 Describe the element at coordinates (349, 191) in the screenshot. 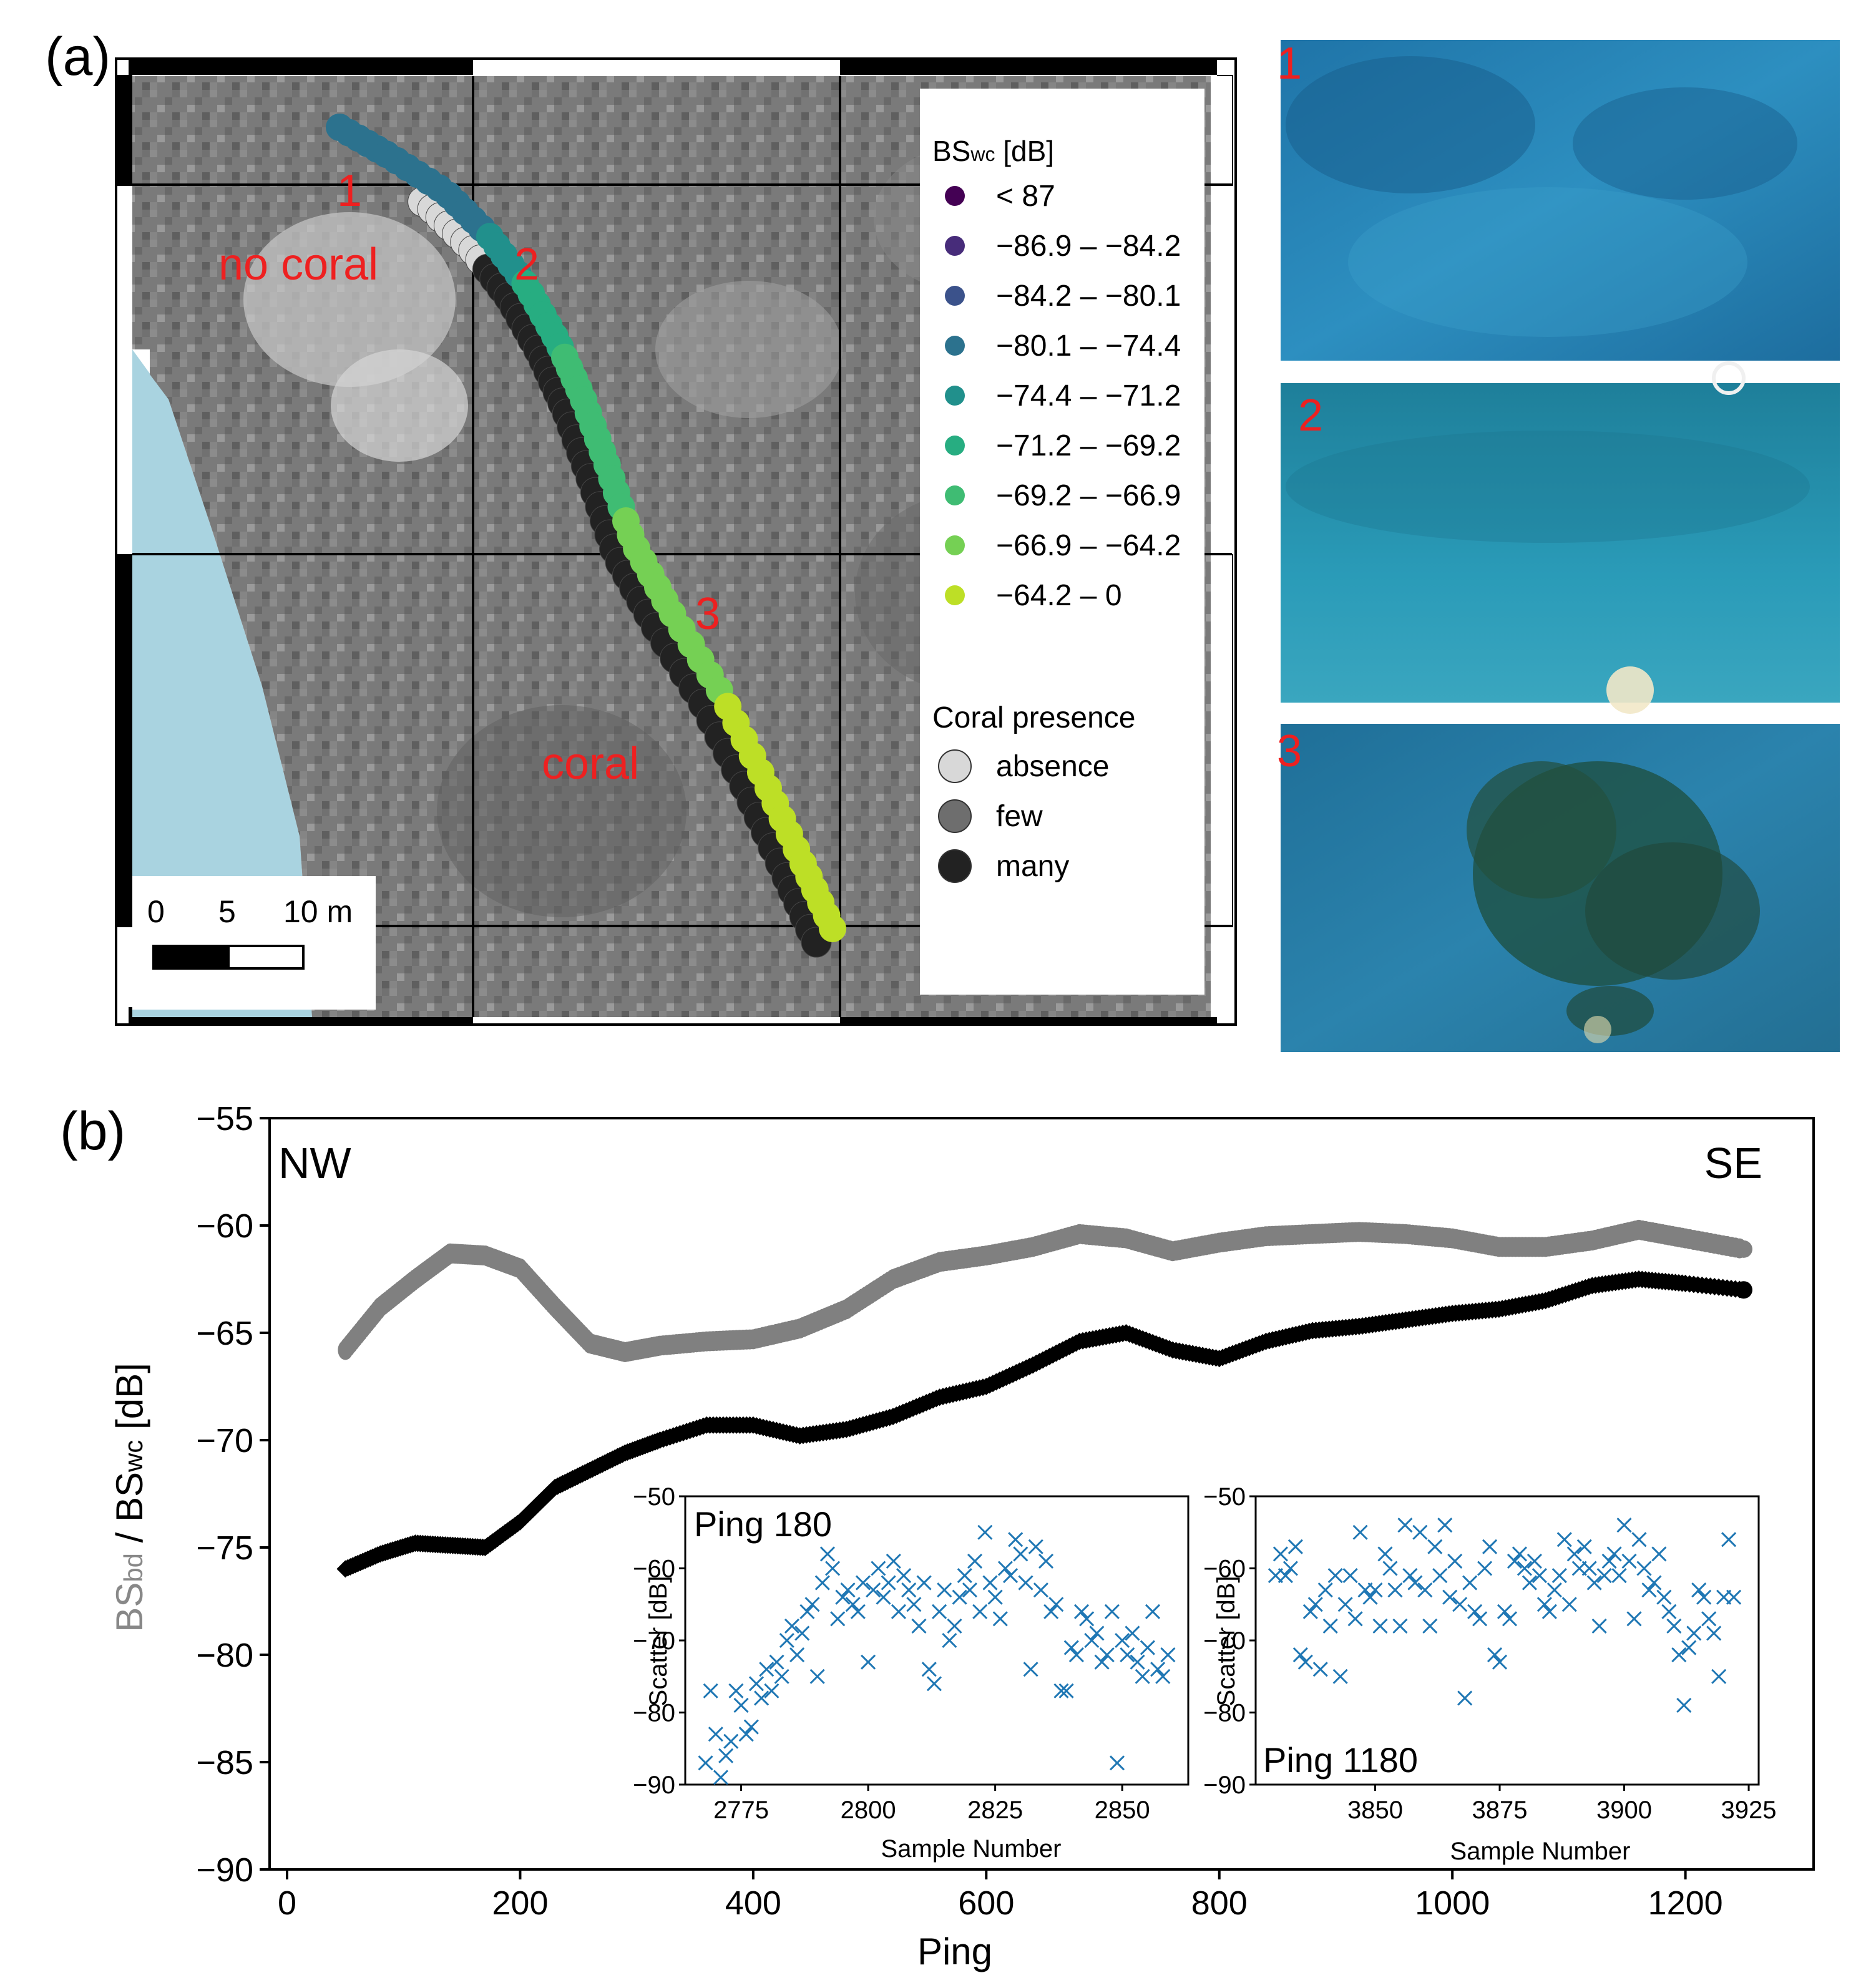

I see `label-point-1: 1` at that location.